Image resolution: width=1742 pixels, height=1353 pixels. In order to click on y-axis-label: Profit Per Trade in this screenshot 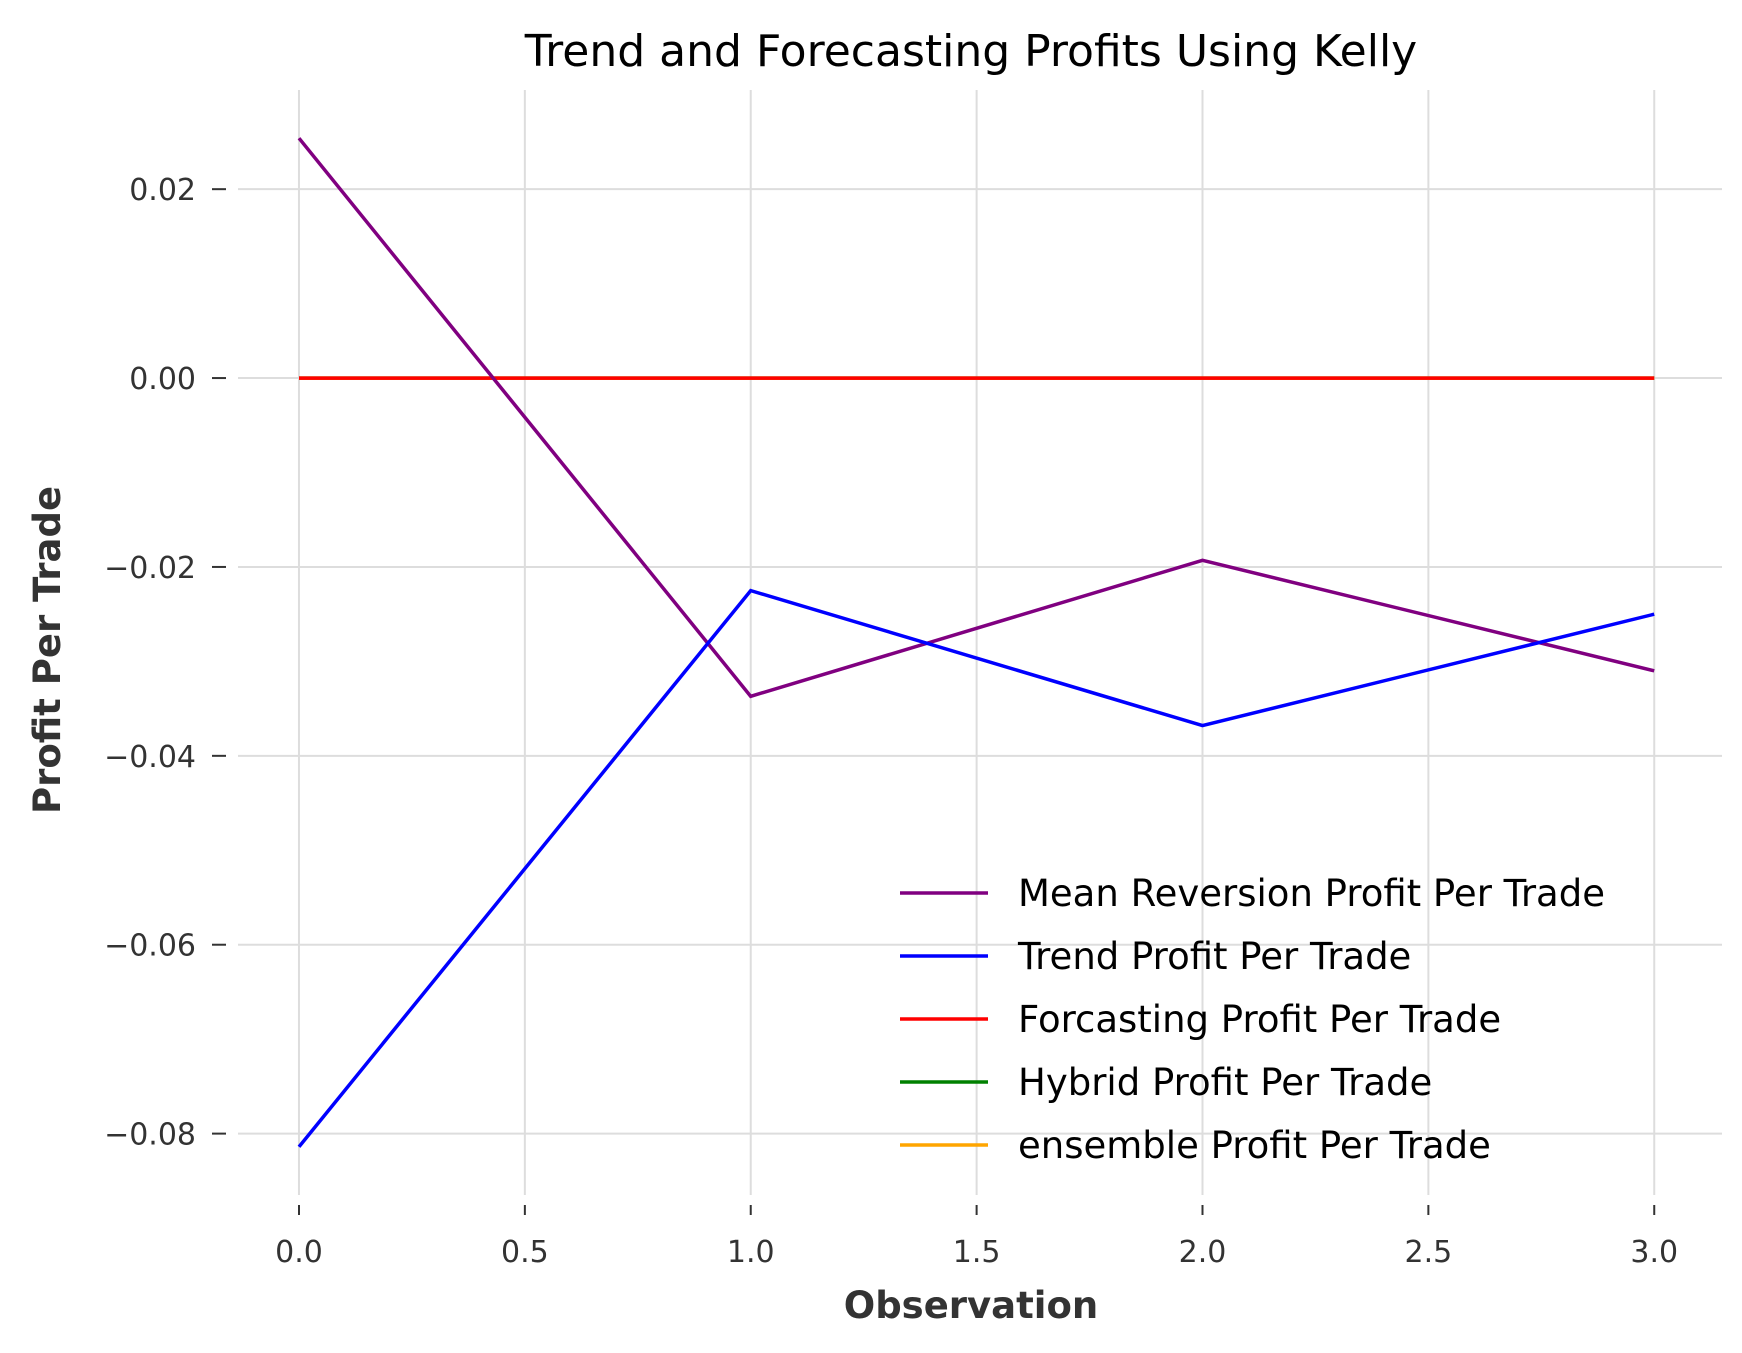, I will do `click(47, 650)`.